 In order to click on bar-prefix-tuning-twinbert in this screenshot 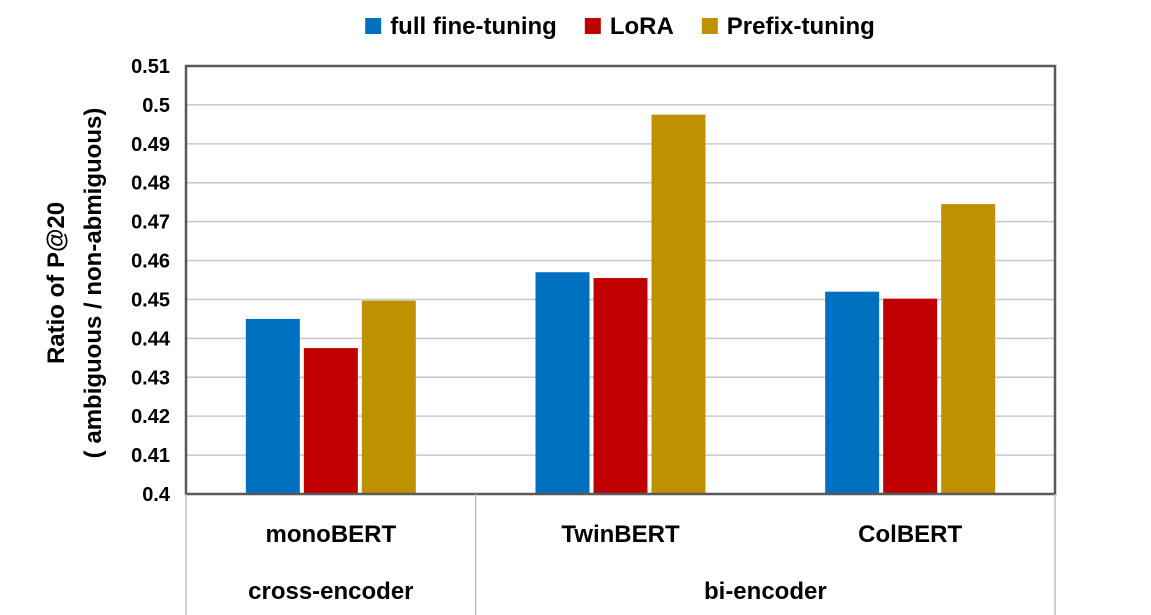, I will do `click(678, 304)`.